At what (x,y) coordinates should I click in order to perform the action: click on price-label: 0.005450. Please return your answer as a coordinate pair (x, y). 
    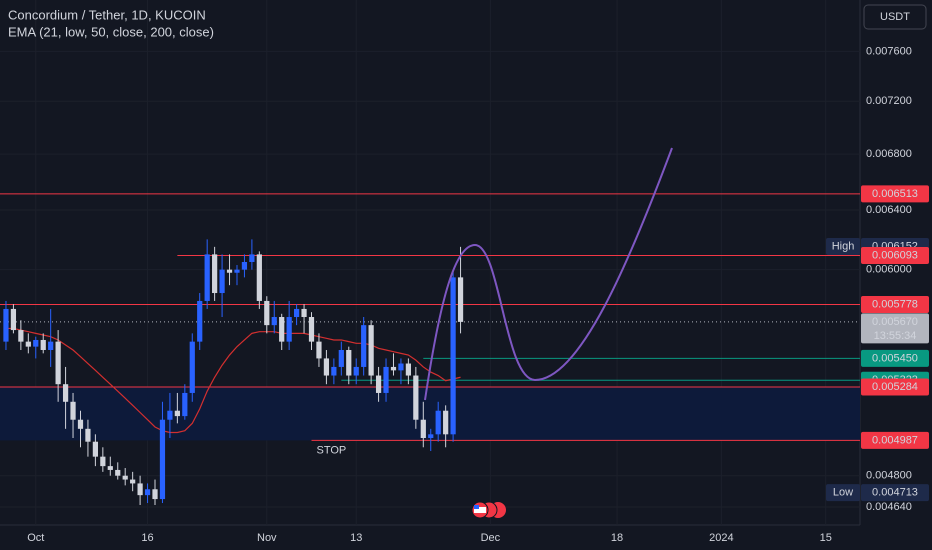
    Looking at the image, I should click on (895, 358).